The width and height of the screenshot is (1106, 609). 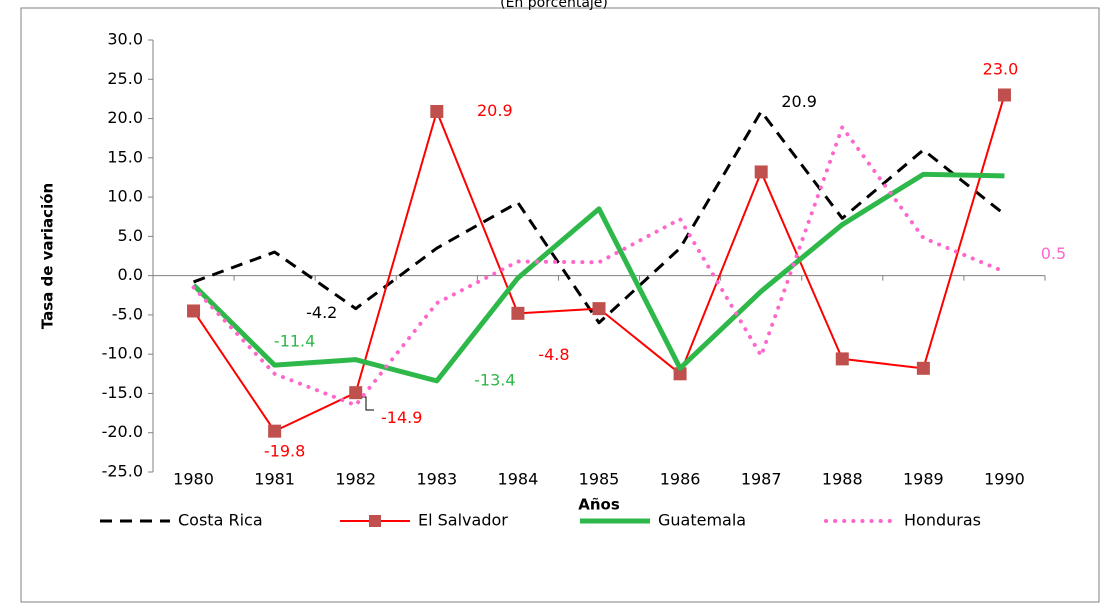 I want to click on chart-subtitle: (En porcentaje), so click(x=554, y=5).